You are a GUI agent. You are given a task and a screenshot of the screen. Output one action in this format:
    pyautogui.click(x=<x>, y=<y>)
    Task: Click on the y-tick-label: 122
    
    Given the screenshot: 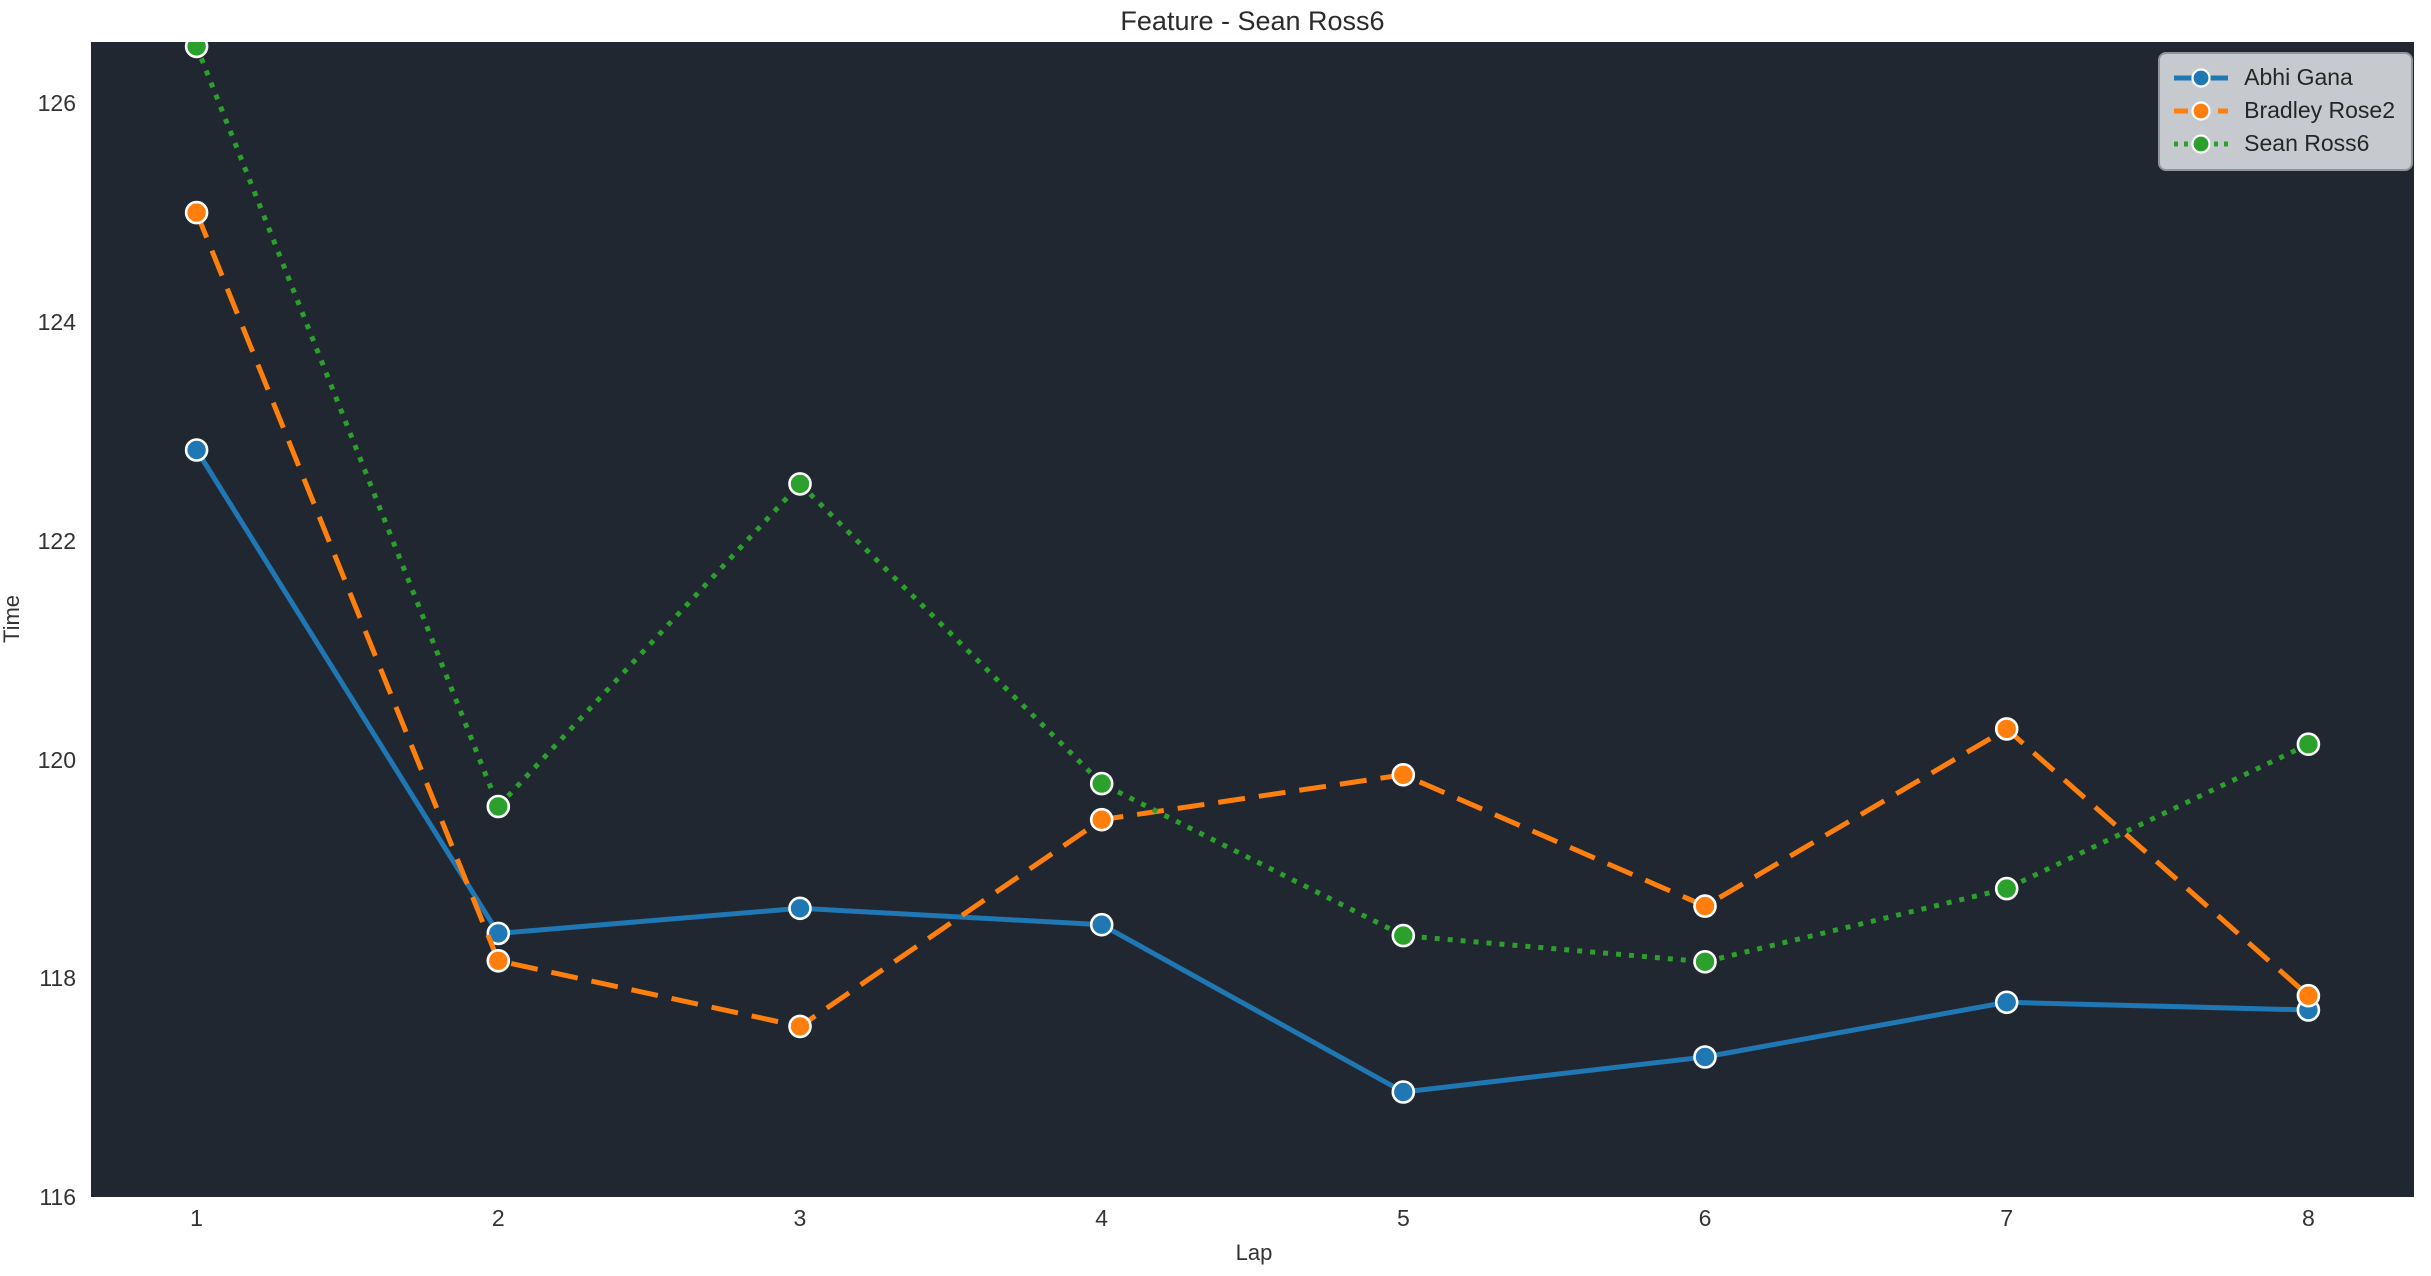 What is the action you would take?
    pyautogui.click(x=56, y=540)
    